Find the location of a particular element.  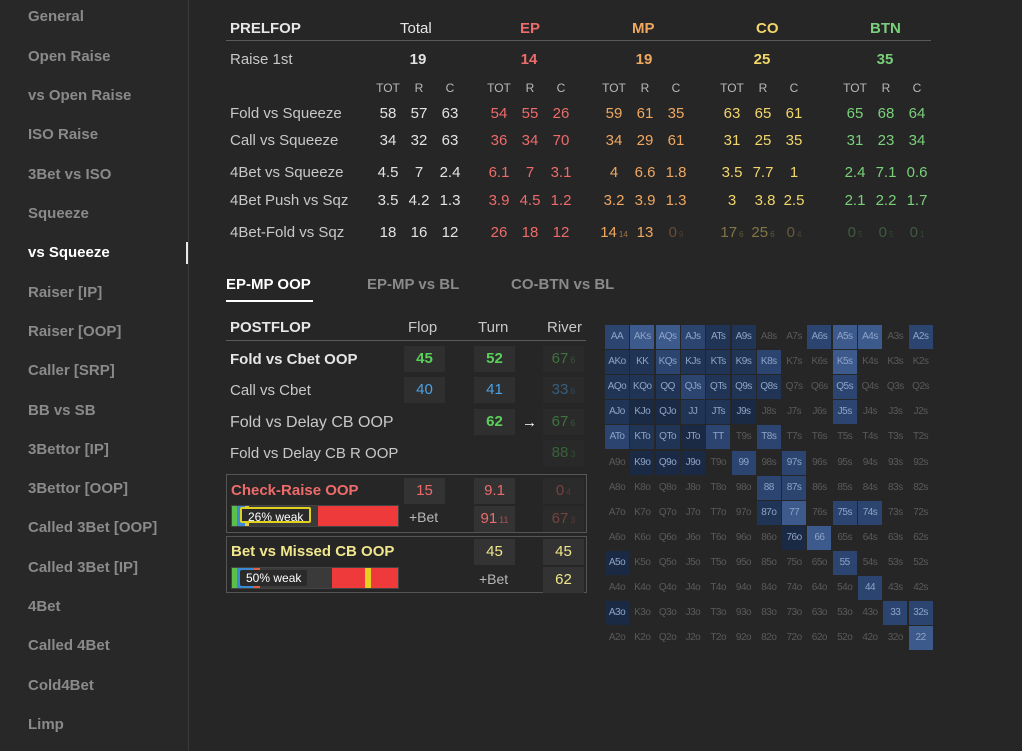

sidebar-item-called-4bet: Called 4Bet is located at coordinates (69, 645).